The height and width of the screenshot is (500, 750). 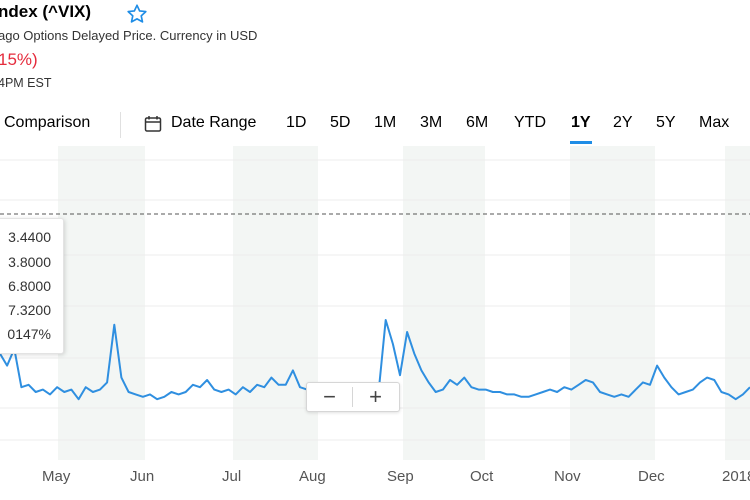 What do you see at coordinates (329, 396) in the screenshot?
I see `zoom-out-button: −` at bounding box center [329, 396].